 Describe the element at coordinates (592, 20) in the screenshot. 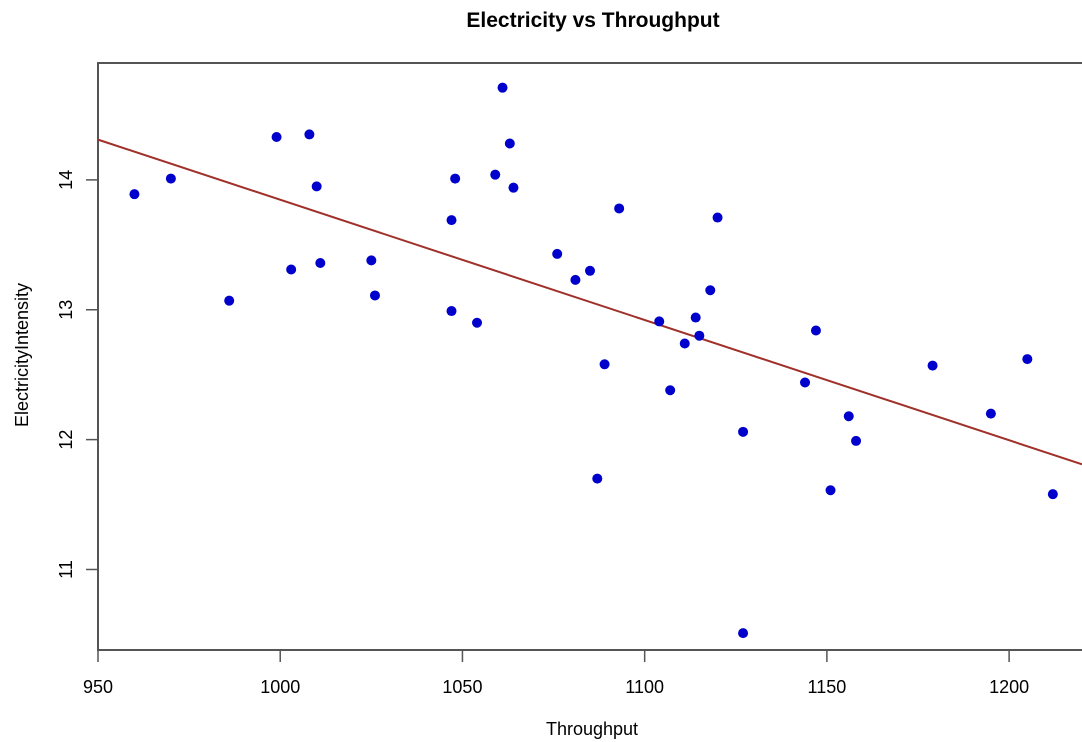

I see `chart-title: Electricity vs Throughput` at that location.